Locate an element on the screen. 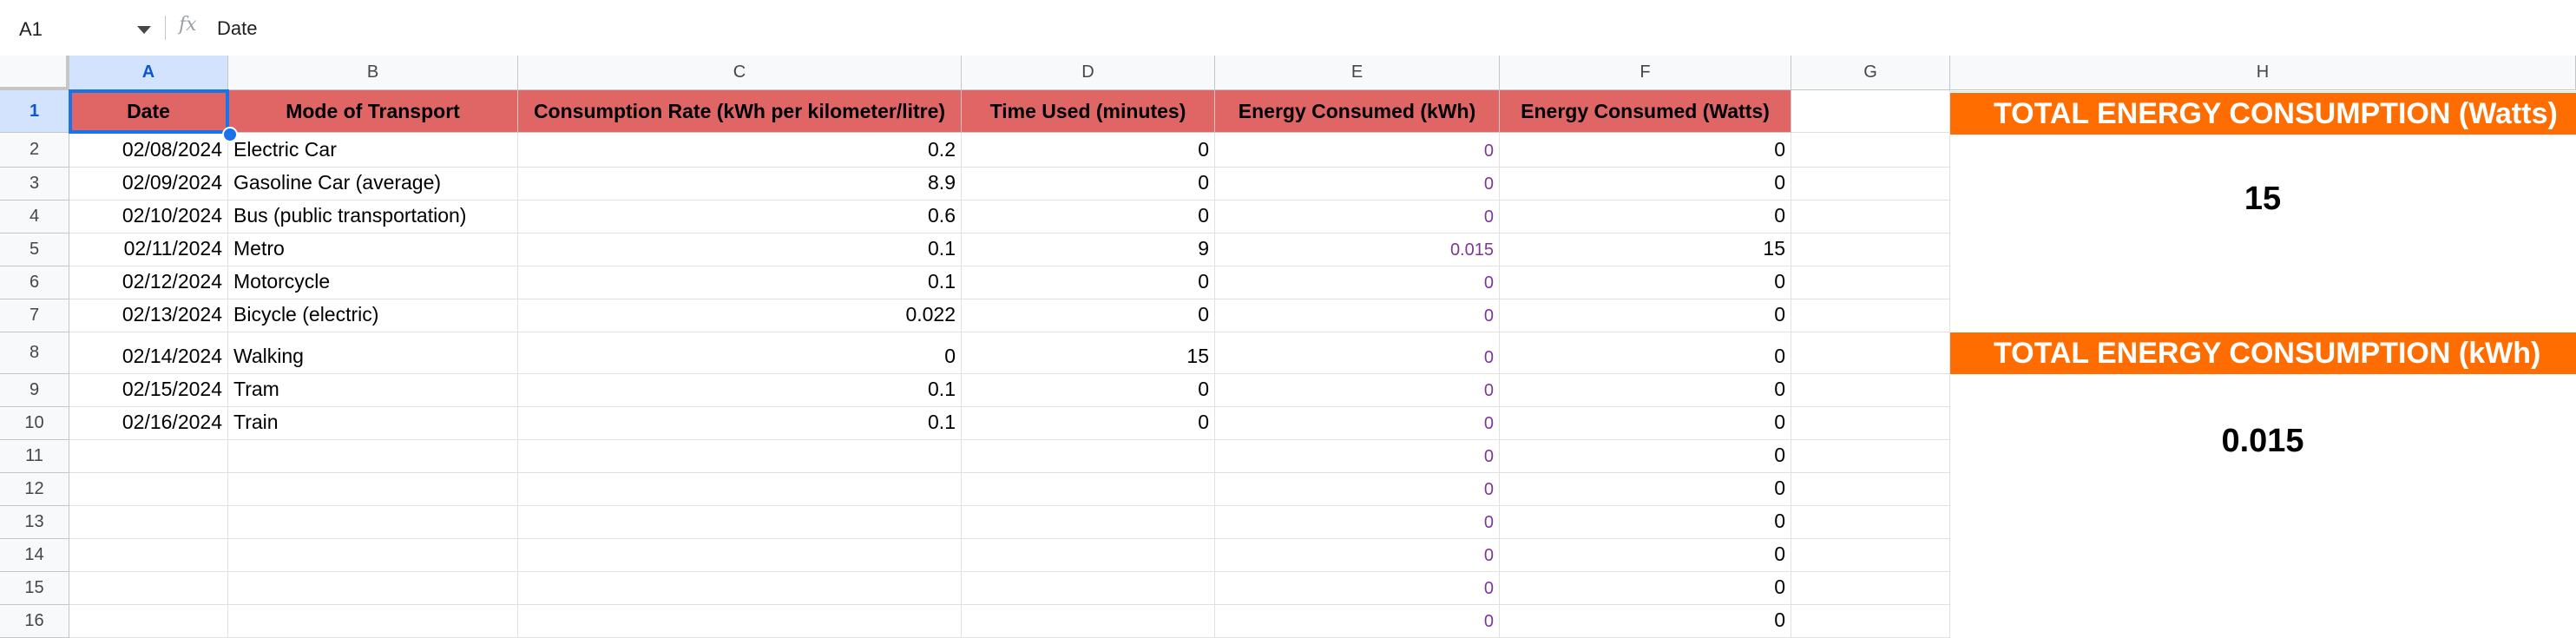 The width and height of the screenshot is (2576, 638). row-header-13: 13 is located at coordinates (34, 522).